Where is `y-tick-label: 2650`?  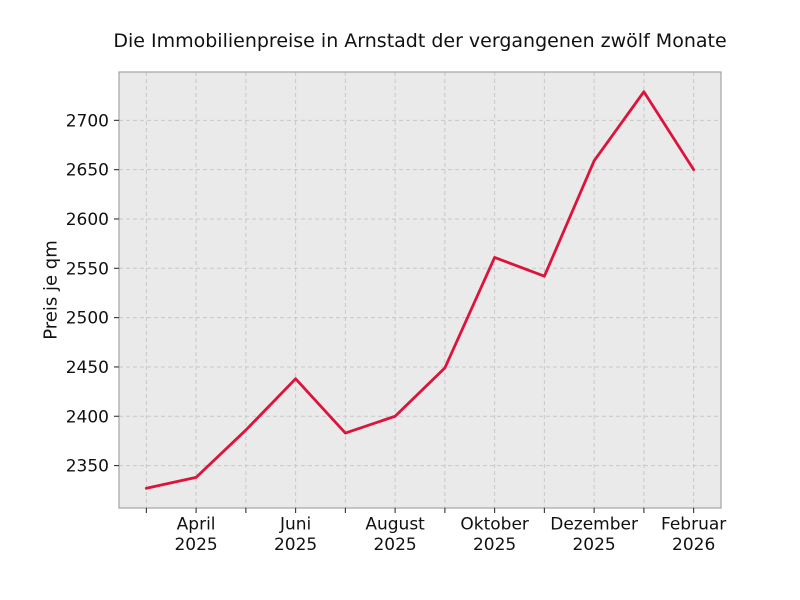
y-tick-label: 2650 is located at coordinates (87, 171).